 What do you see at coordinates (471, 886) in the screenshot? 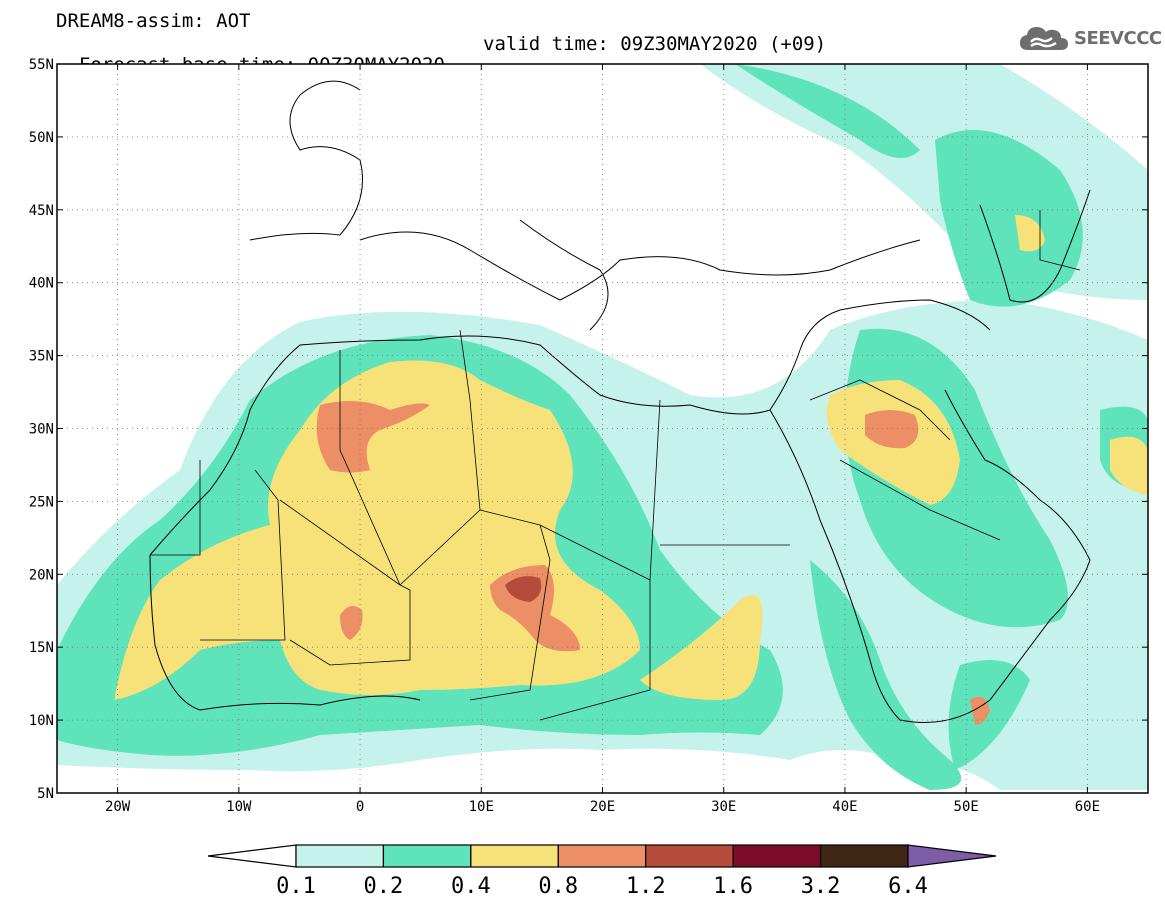
I see `colorbar-label: 0.4` at bounding box center [471, 886].